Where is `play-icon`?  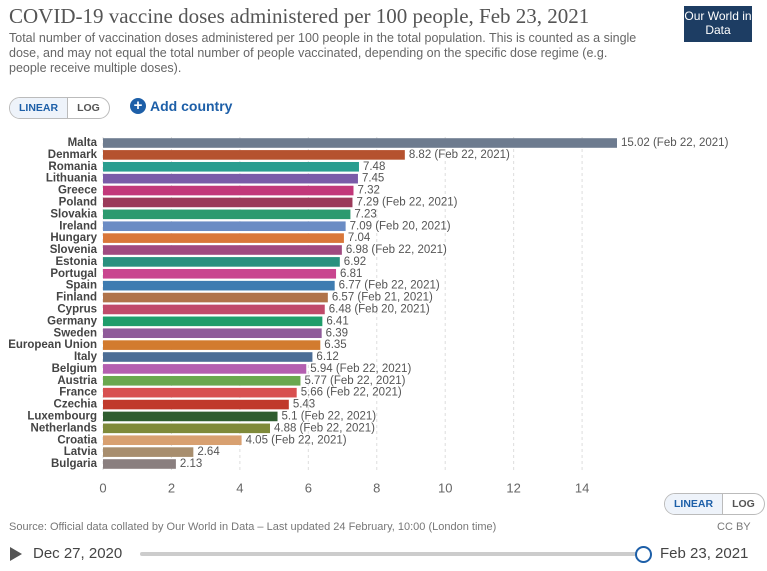
play-icon is located at coordinates (16, 554).